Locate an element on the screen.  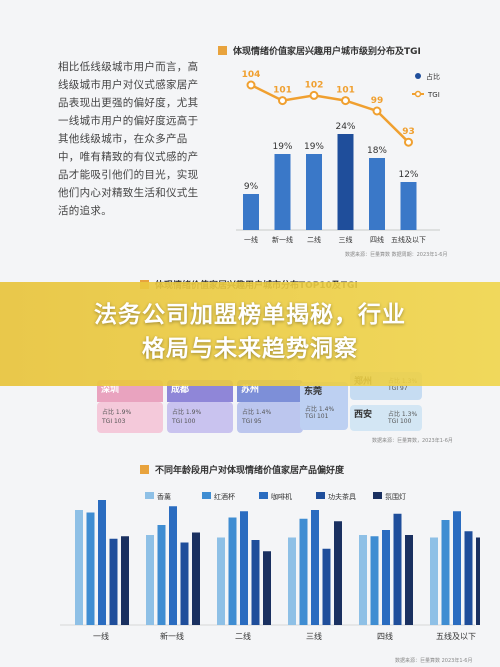
chart1-title-text: 体现情绪价值家居兴趣用户城市级别分布及TGI is located at coordinates (327, 52).